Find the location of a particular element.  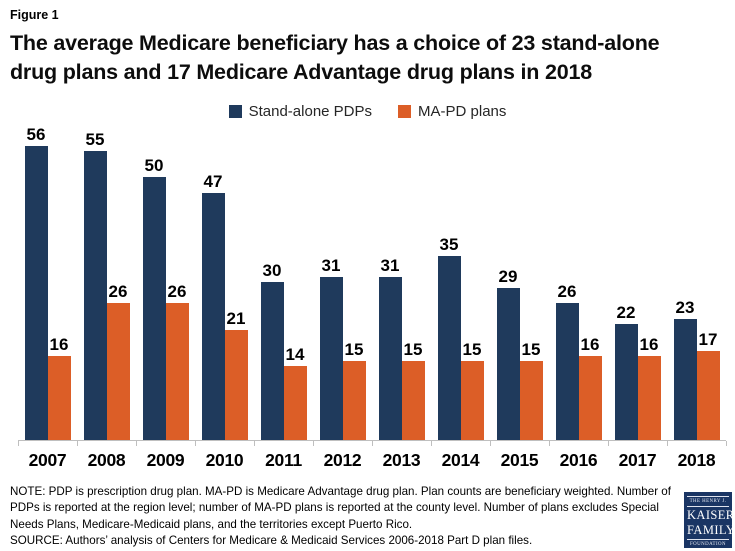

bar-value-label: 35 is located at coordinates (449, 244).